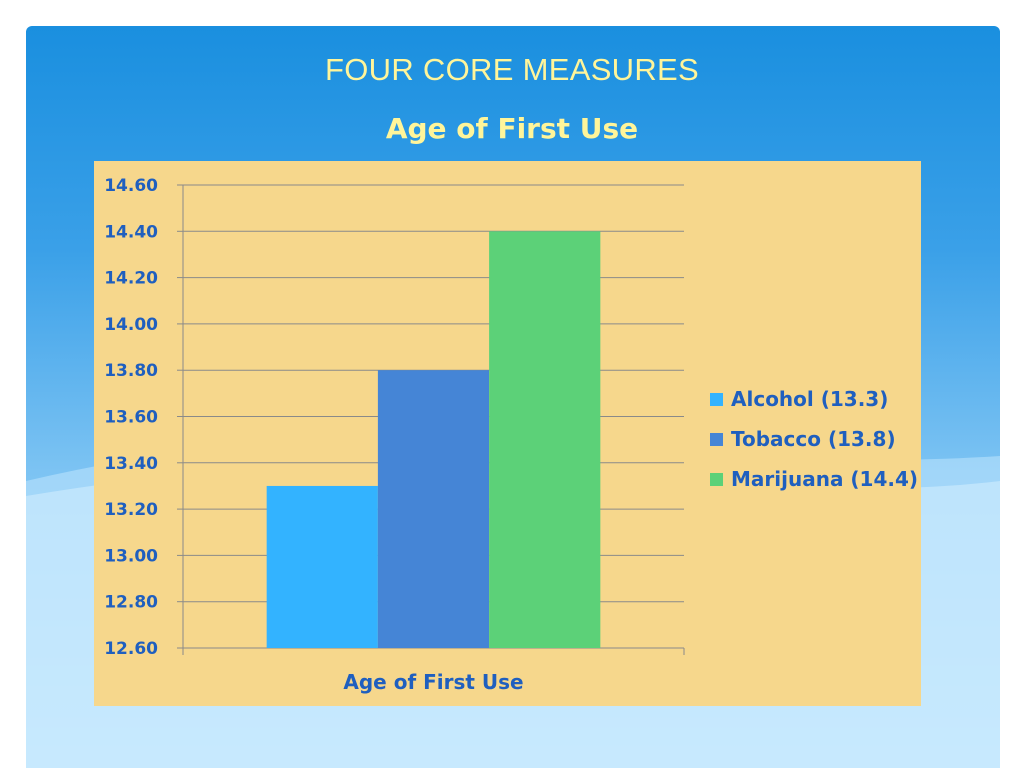  I want to click on legend-label: Tobacco (13.8), so click(813, 439).